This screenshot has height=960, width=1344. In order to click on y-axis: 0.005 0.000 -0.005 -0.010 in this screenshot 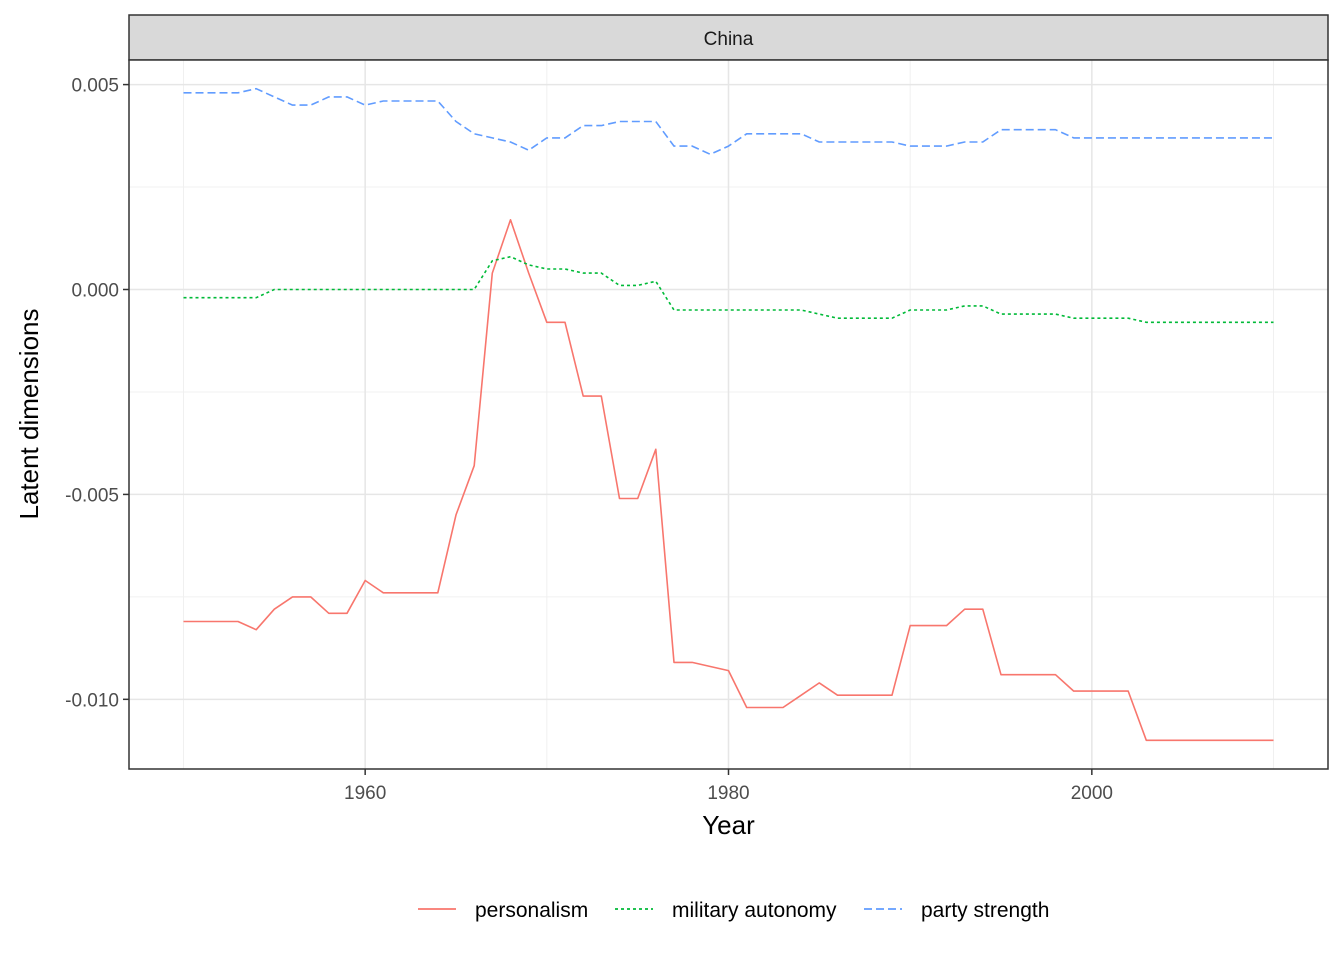, I will do `click(97, 393)`.